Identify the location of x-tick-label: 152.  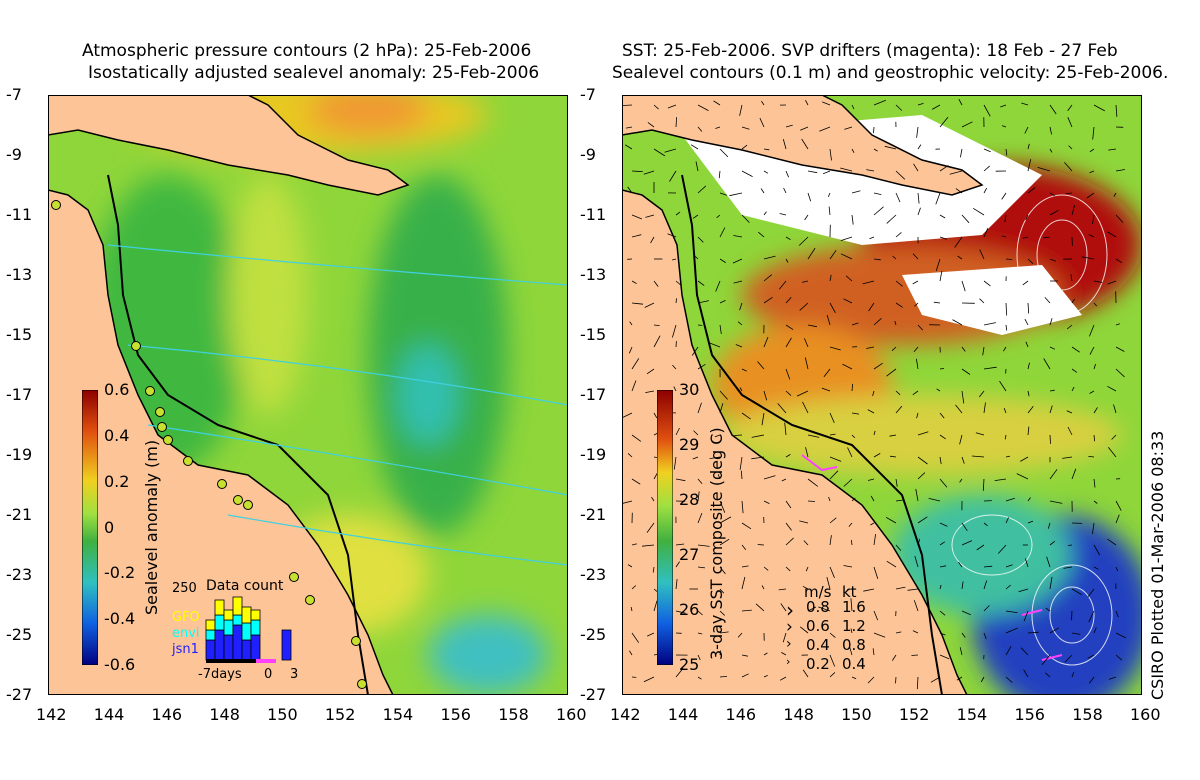
(340, 714).